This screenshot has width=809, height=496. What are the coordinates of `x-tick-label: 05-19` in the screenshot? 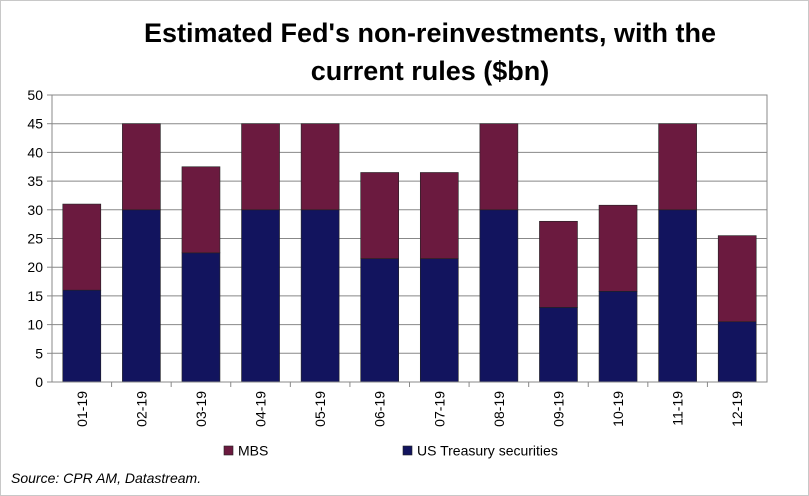 It's located at (320, 409).